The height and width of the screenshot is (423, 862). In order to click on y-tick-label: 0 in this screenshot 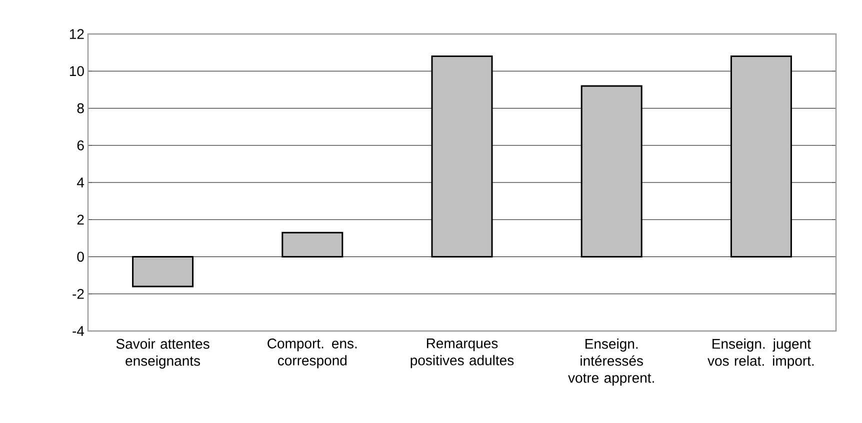, I will do `click(80, 257)`.